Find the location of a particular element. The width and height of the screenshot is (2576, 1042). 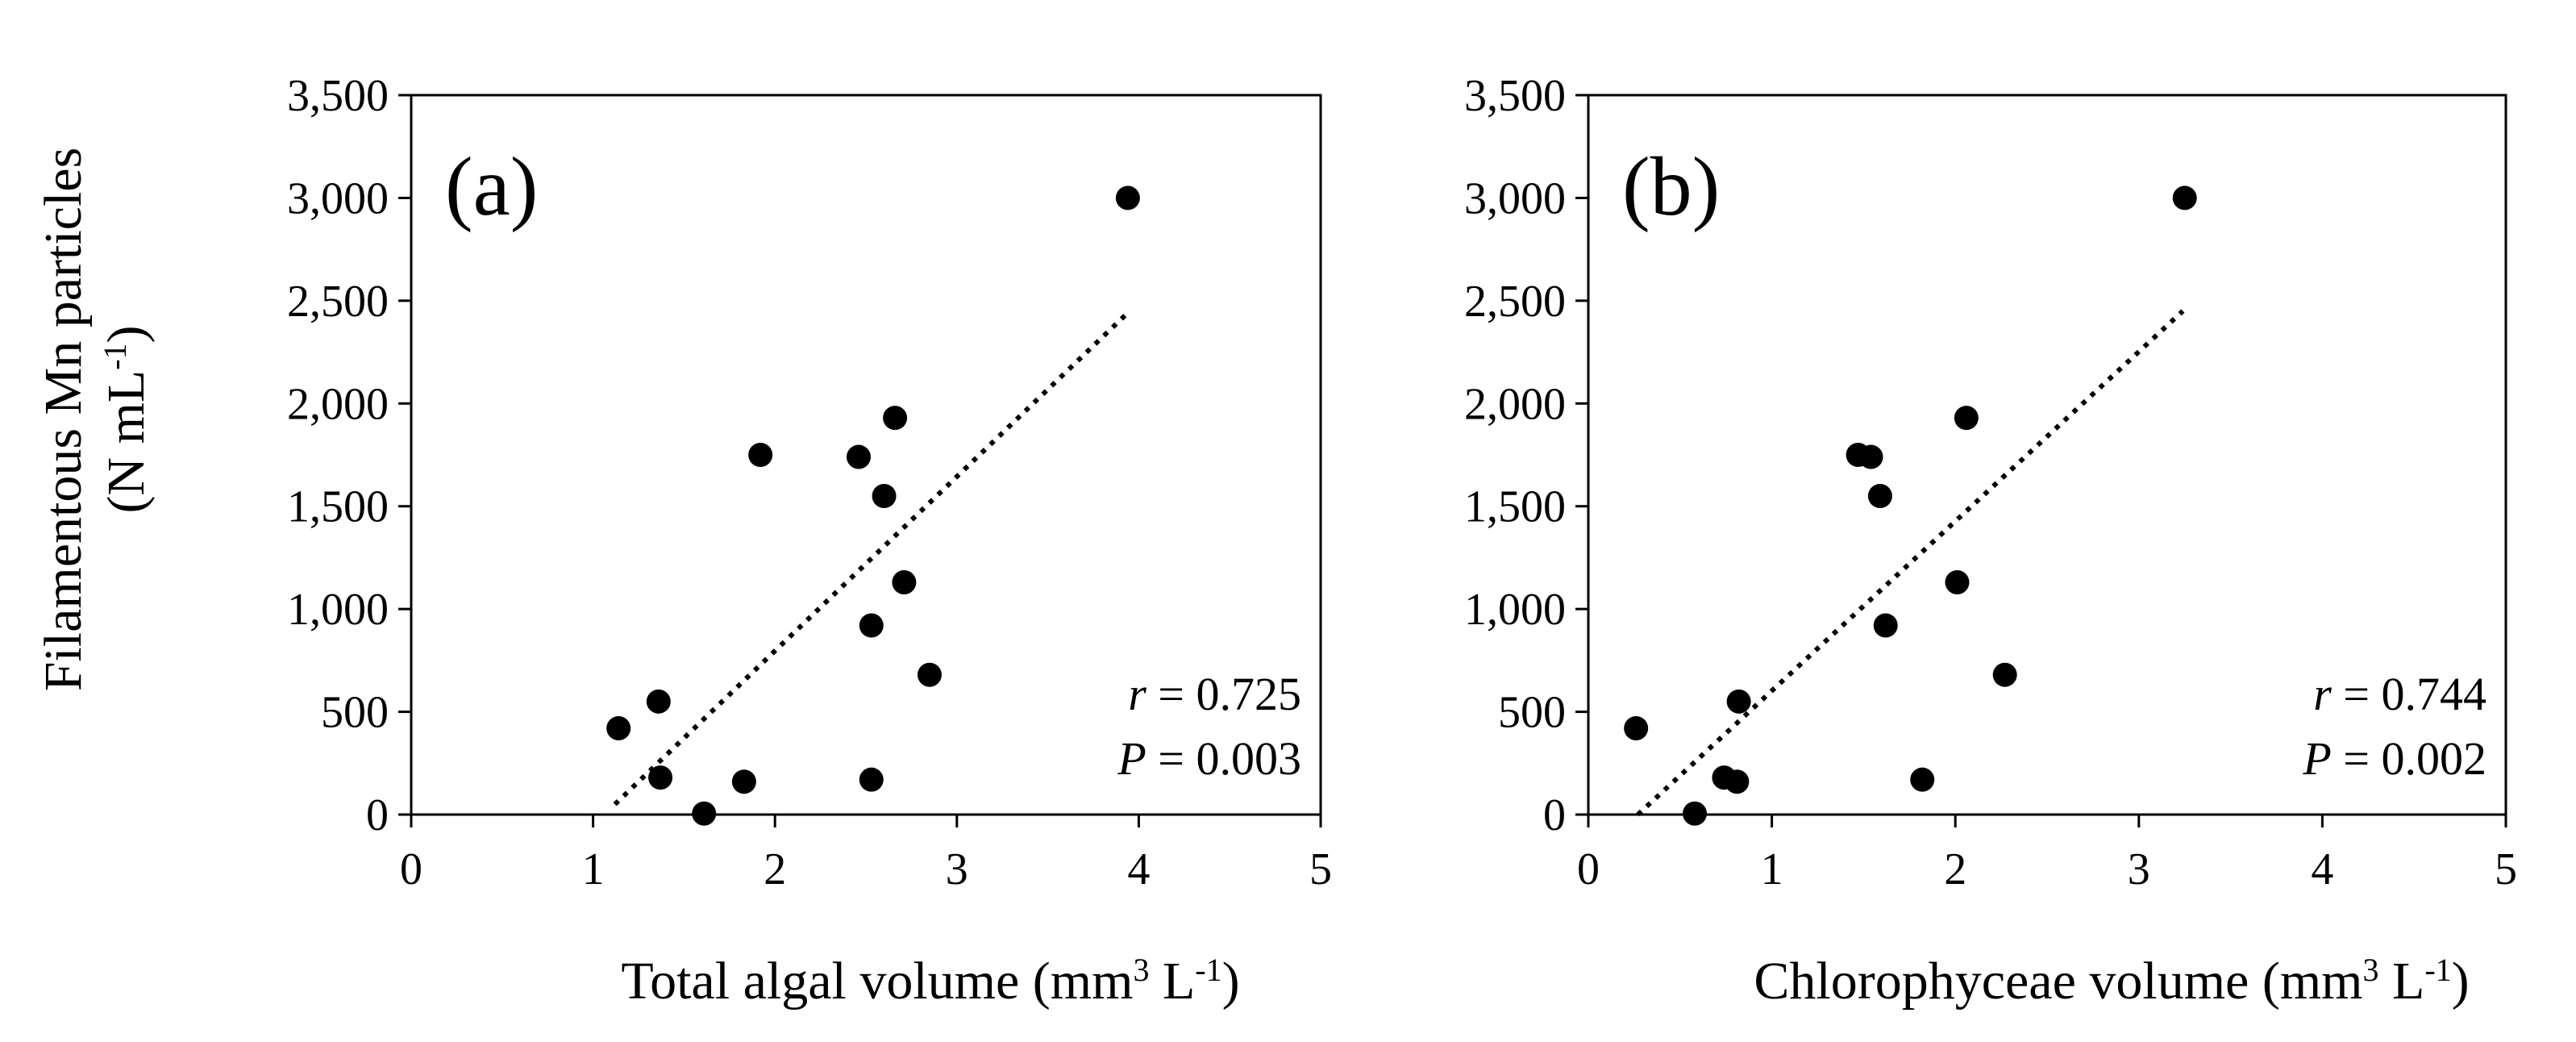

panel-b-x-axis-title: Chlorophyceae volume (mm3 L-1) is located at coordinates (2111, 981).